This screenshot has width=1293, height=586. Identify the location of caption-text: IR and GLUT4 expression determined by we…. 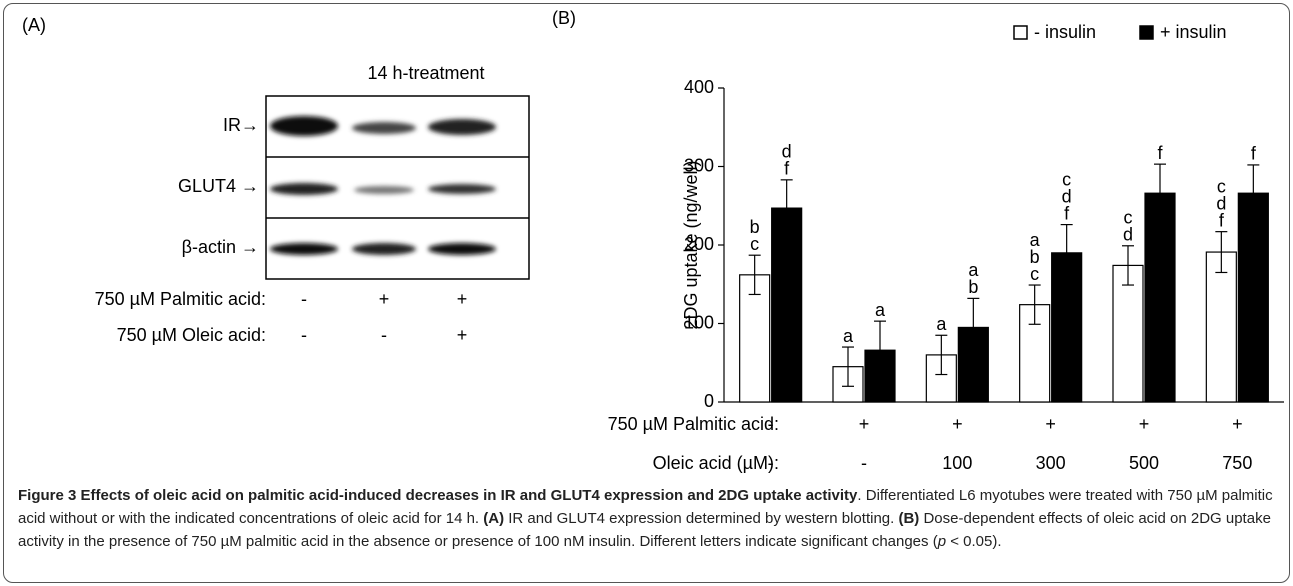
(701, 518).